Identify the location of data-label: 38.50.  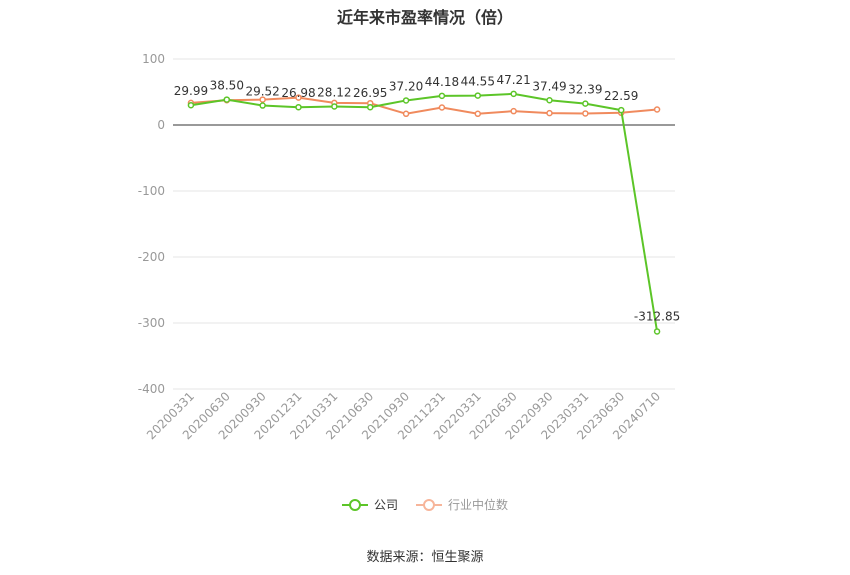
(227, 86).